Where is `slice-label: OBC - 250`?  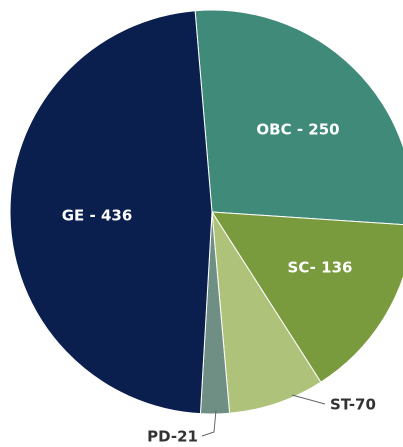 slice-label: OBC - 250 is located at coordinates (297, 130).